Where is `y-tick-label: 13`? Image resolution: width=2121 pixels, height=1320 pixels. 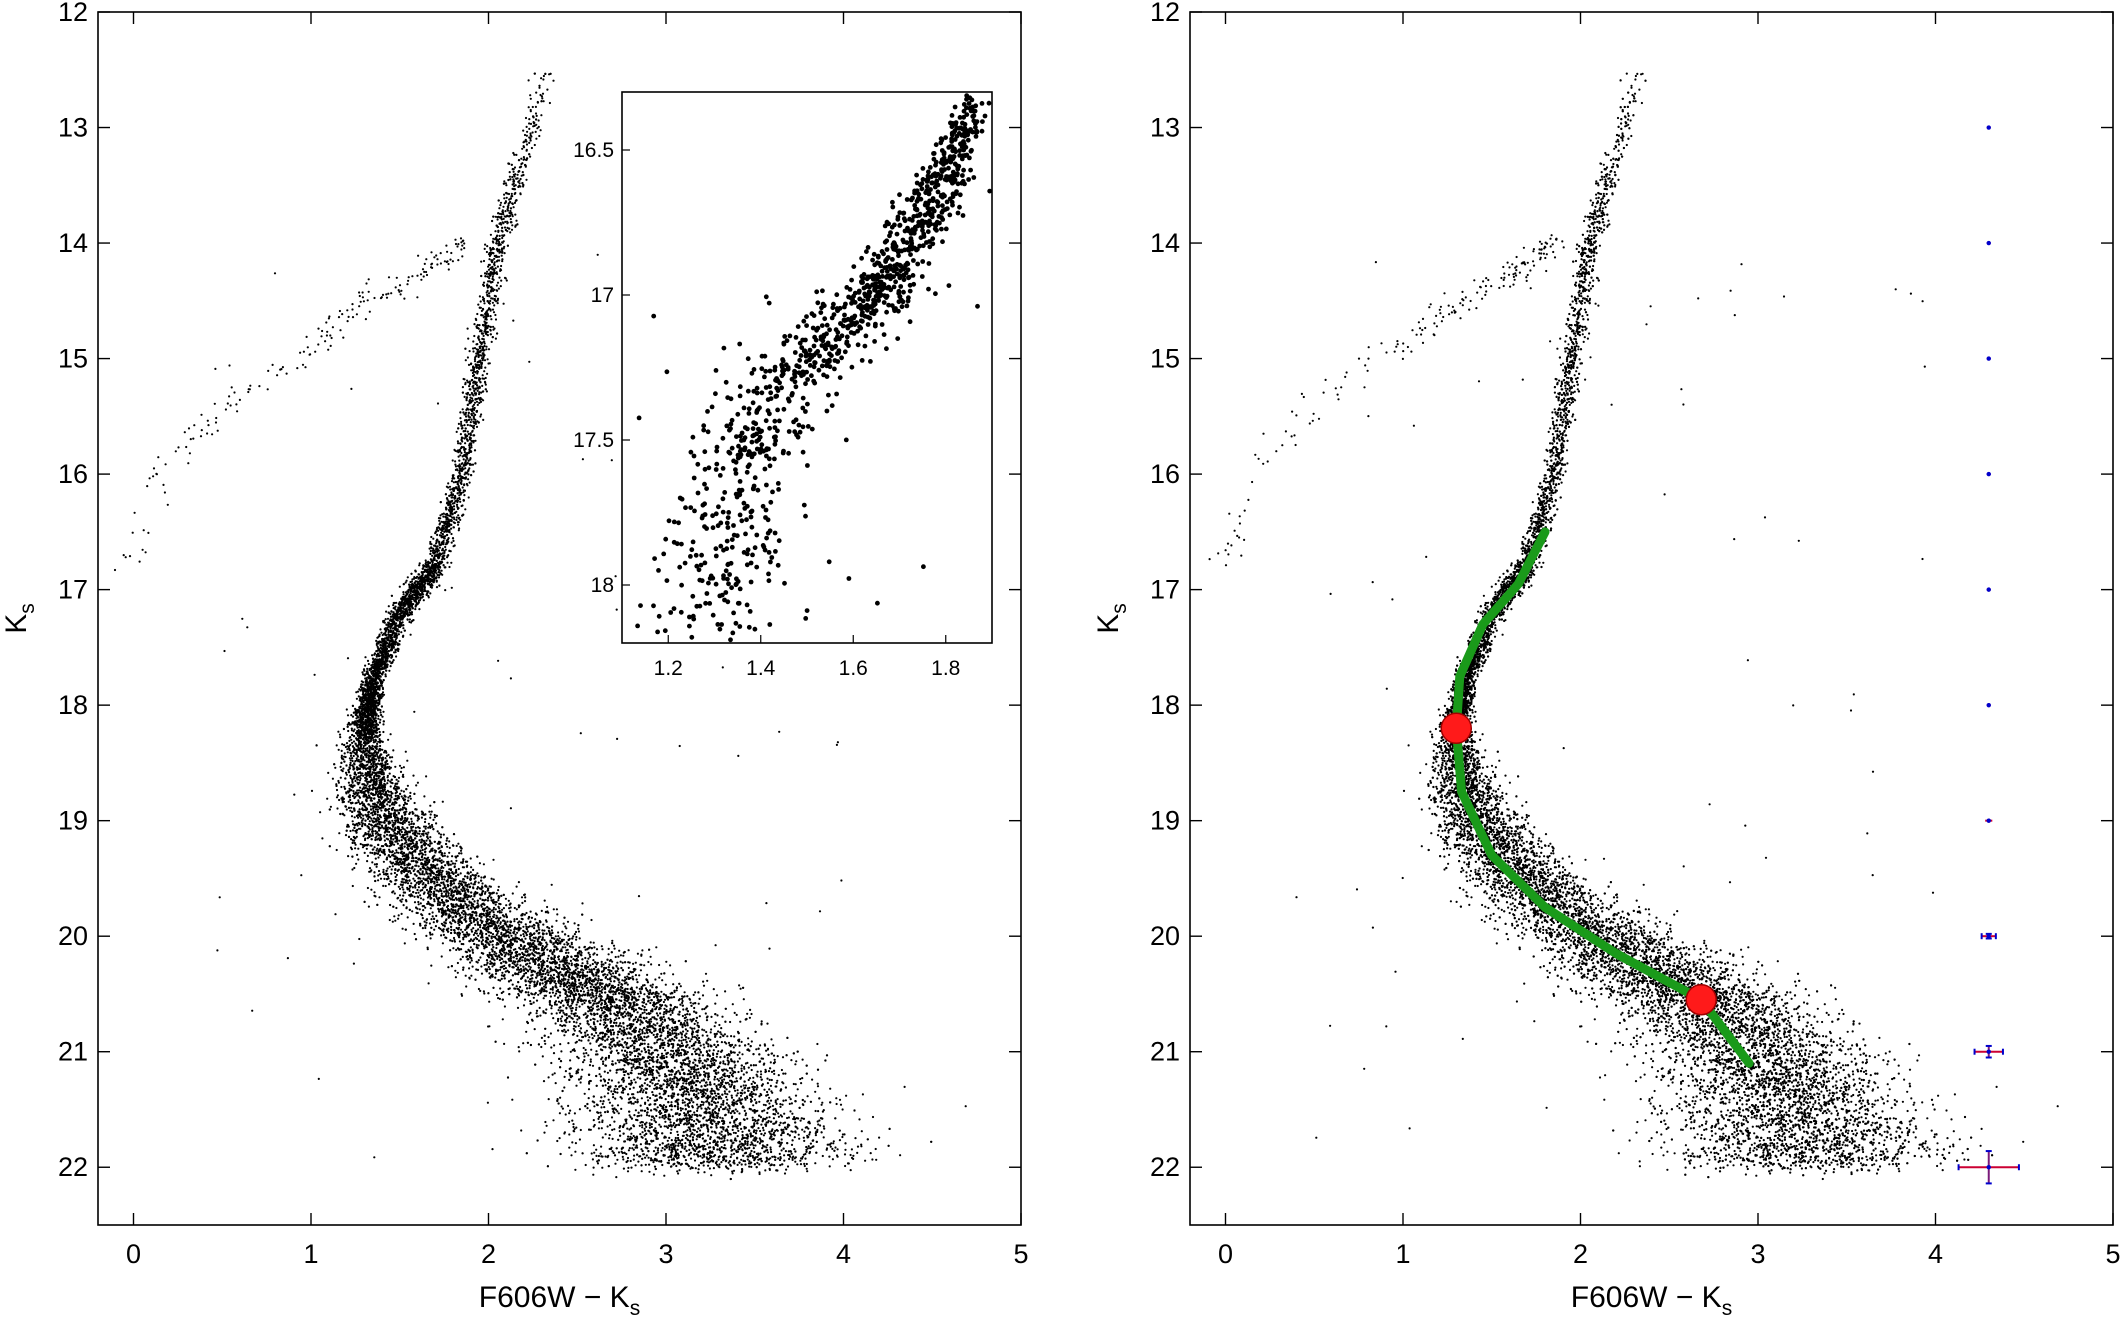
y-tick-label: 13 is located at coordinates (73, 128).